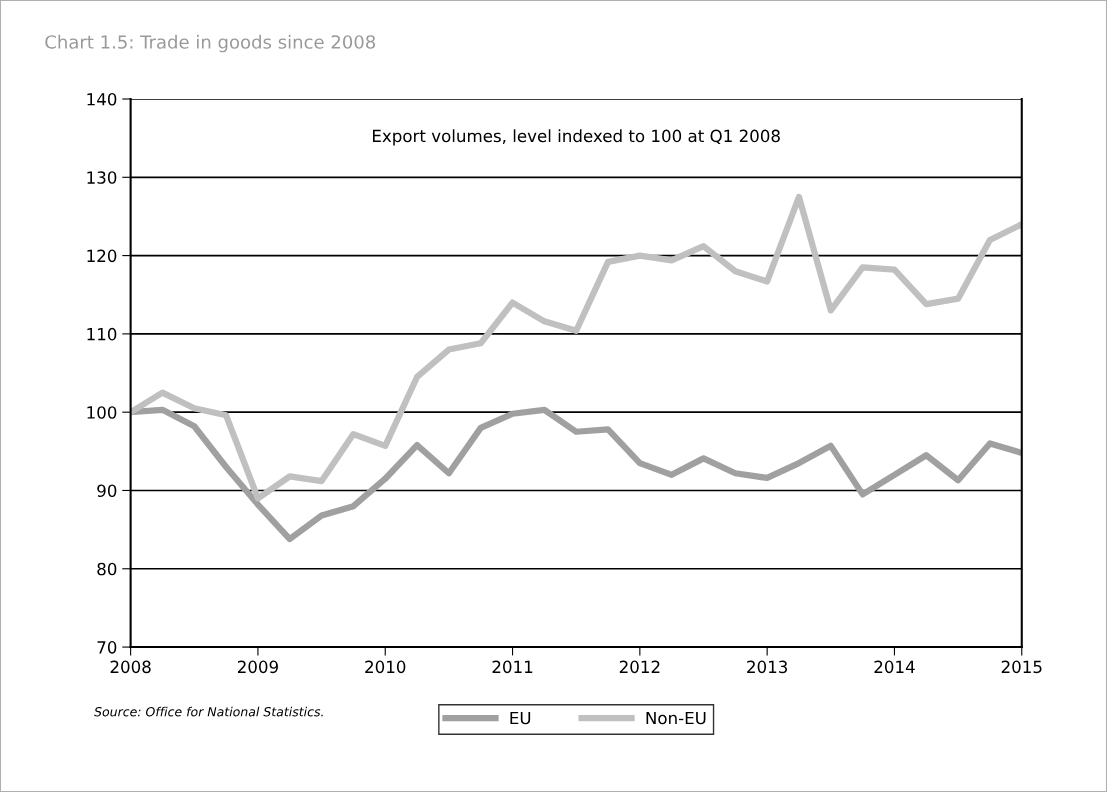 The image size is (1107, 792). Describe the element at coordinates (639, 667) in the screenshot. I see `x-tick-label: 2012` at that location.